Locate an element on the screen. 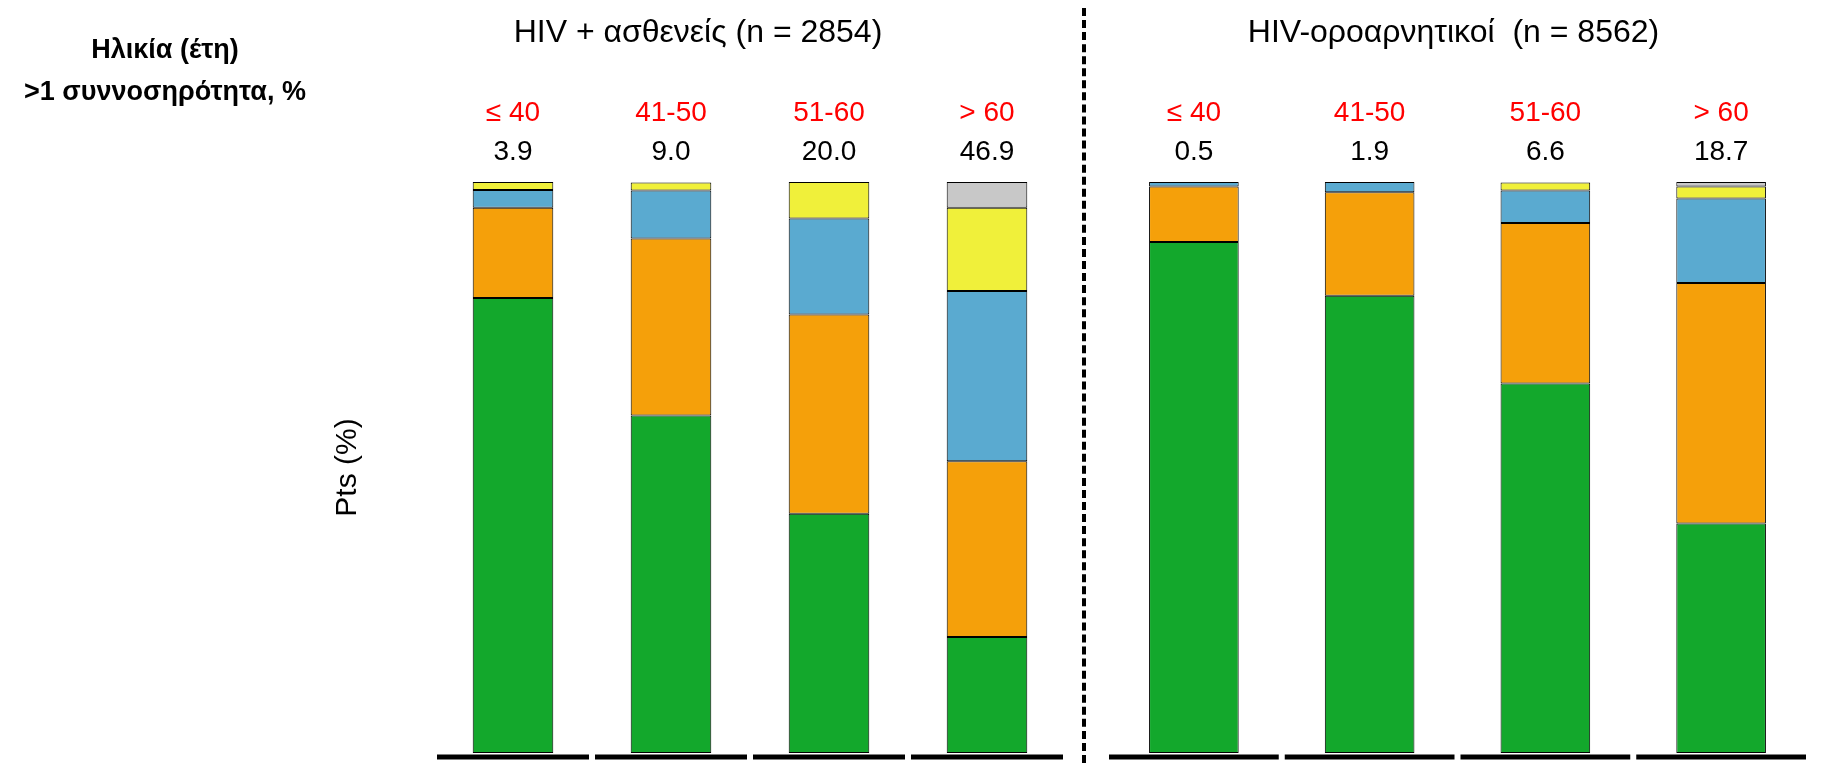  text: Ηλικία (έτη) is located at coordinates (165, 49).